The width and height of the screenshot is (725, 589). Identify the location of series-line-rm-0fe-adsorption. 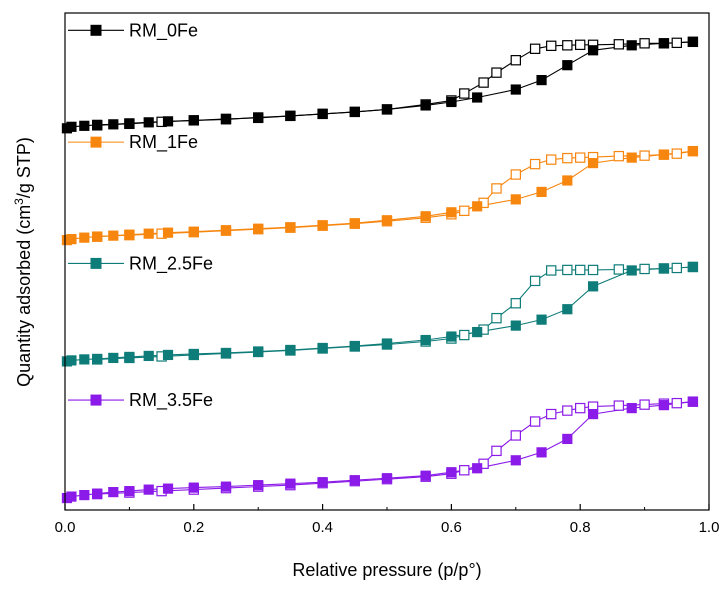
(379, 85).